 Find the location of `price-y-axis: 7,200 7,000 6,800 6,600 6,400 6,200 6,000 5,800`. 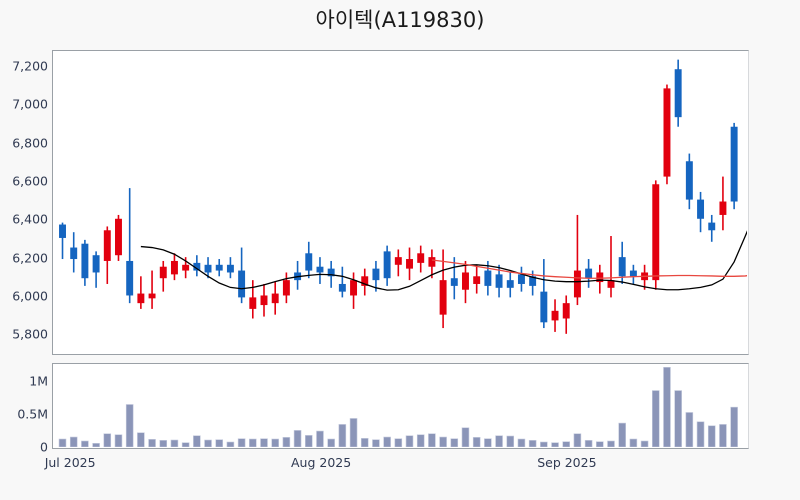

price-y-axis: 7,200 7,000 6,800 6,600 6,400 6,200 6,000 5,800 is located at coordinates (24, 202).